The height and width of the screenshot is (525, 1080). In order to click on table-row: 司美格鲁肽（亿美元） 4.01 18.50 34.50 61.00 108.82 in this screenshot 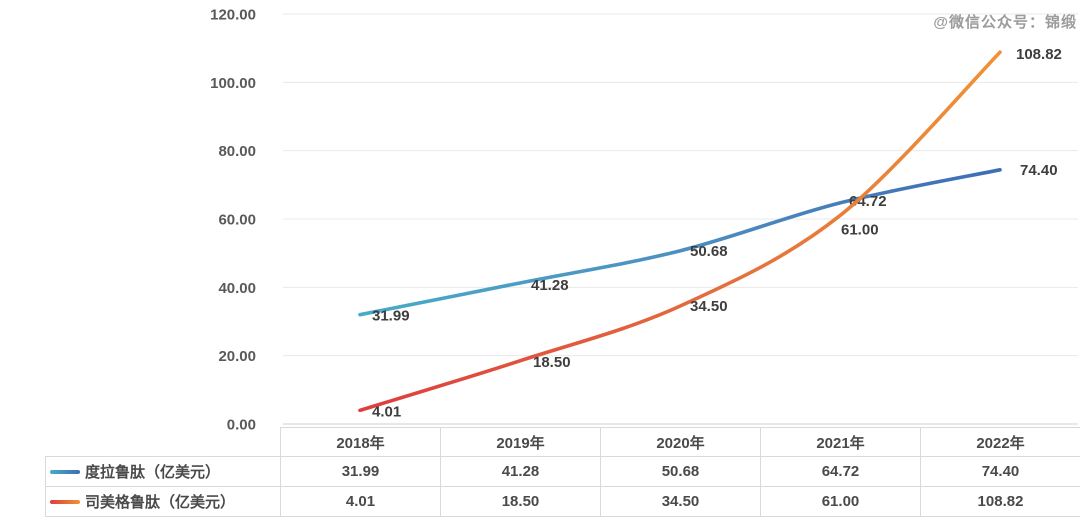, I will do `click(562, 501)`.